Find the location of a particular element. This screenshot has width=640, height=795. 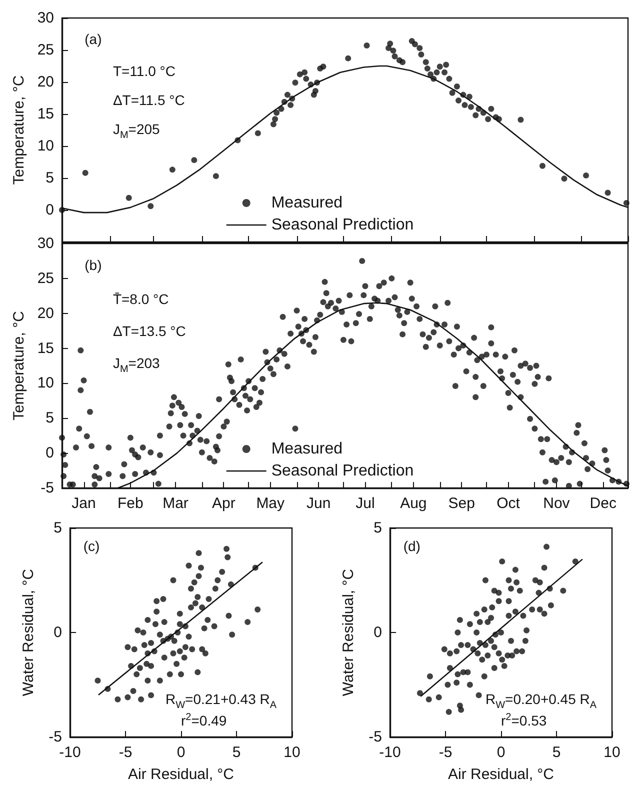

x-tick-label: Jul is located at coordinates (365, 503).